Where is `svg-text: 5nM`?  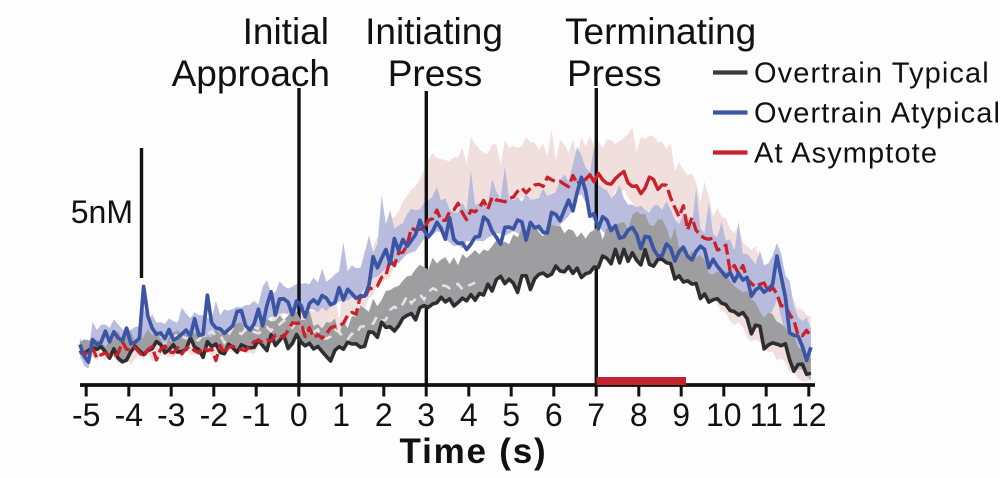
svg-text: 5nM is located at coordinates (102, 212).